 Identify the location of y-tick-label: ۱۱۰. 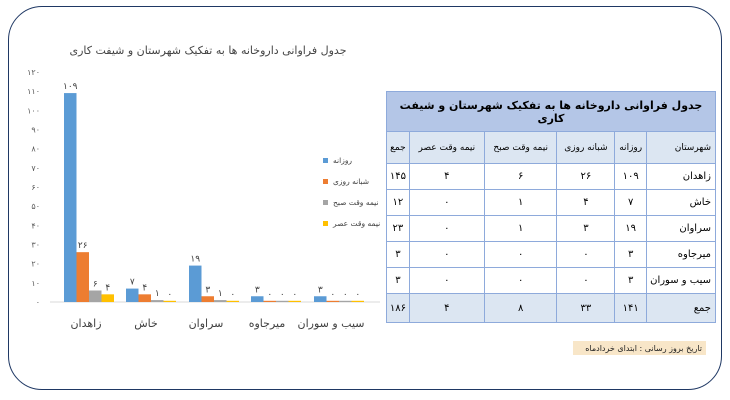
(33, 91).